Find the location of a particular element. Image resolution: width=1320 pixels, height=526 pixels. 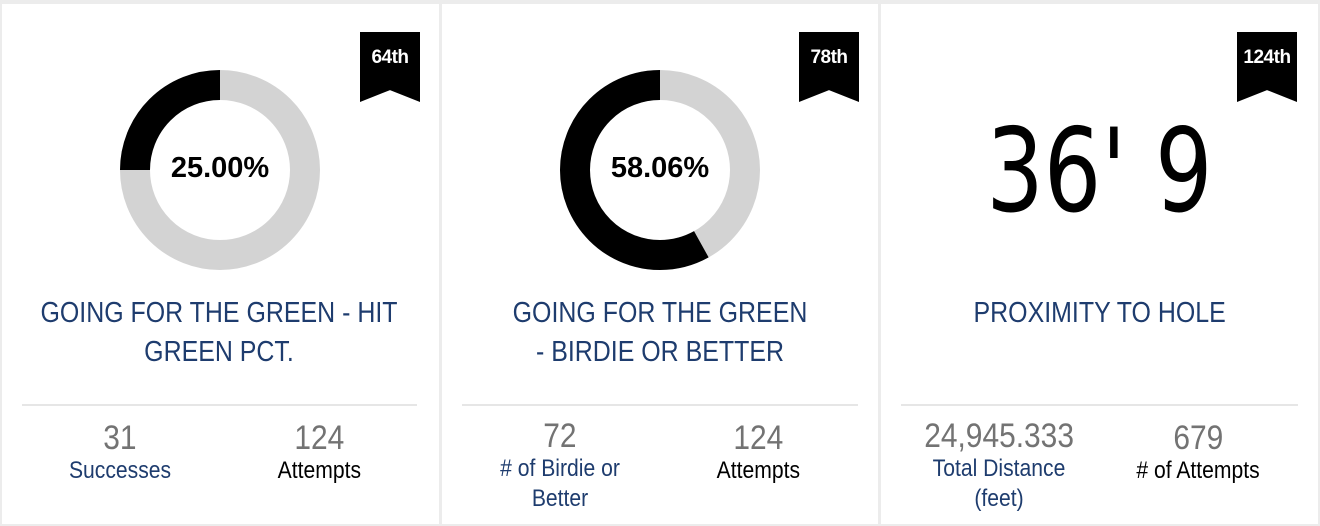

stat-total-distance: 24,945.333 Total Distance (feet) is located at coordinates (999, 466).